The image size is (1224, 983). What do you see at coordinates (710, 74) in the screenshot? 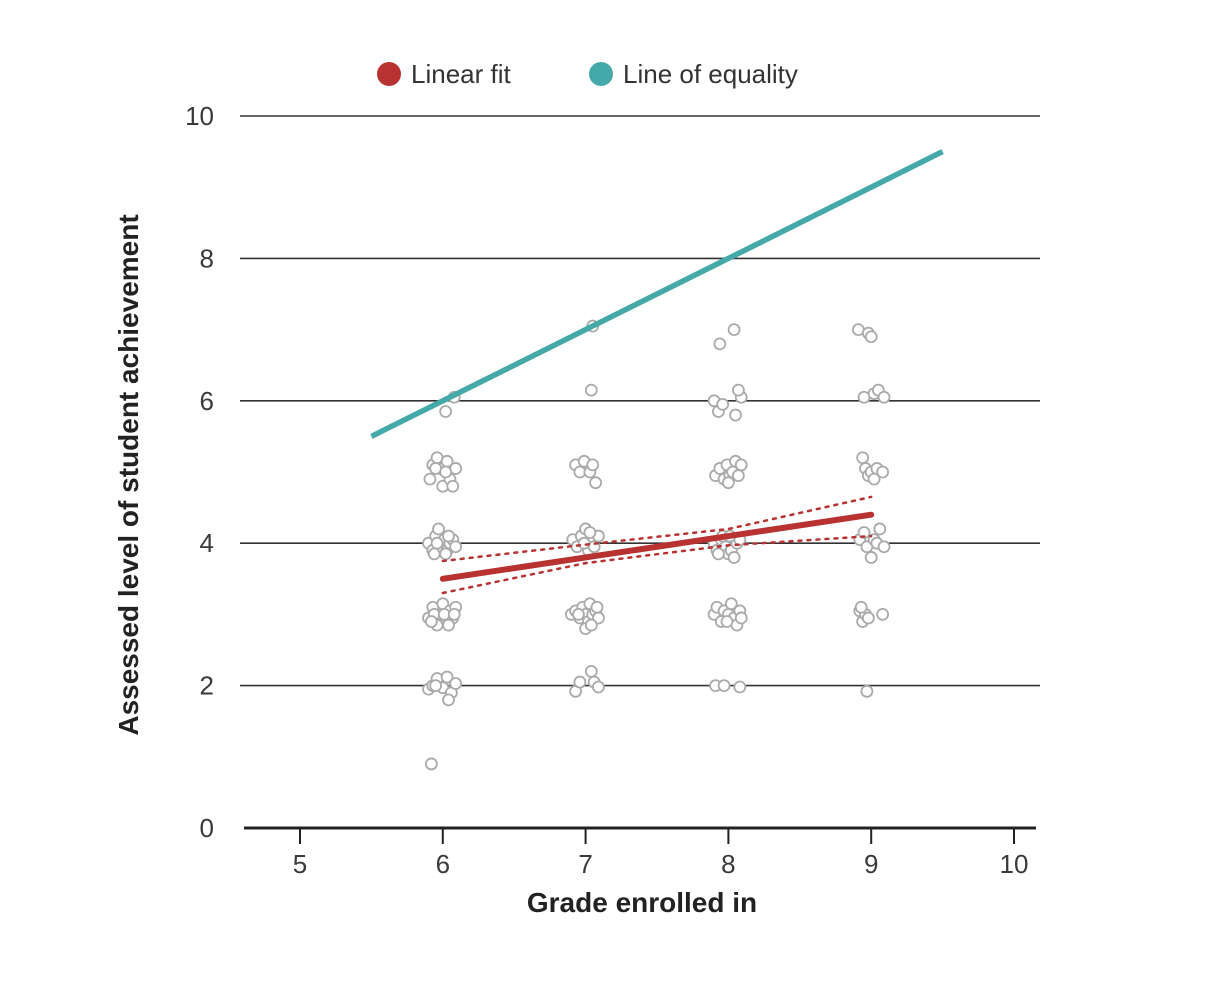
I see `legend-label-line-of-equality: Line of equality` at bounding box center [710, 74].